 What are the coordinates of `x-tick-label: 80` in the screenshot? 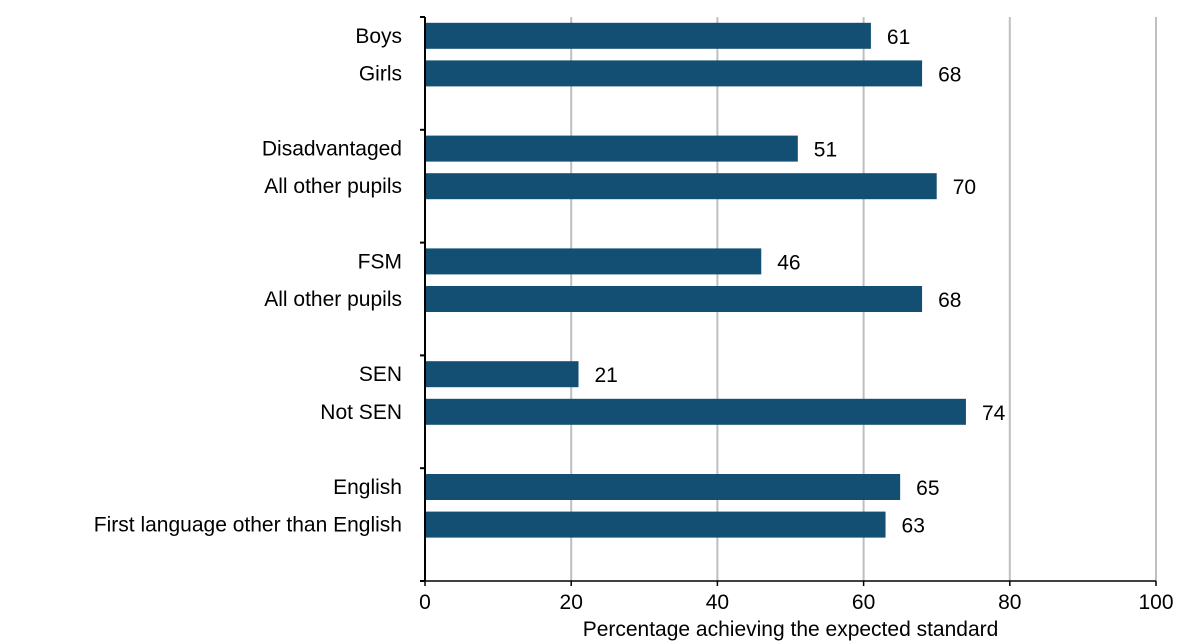 It's located at (1009, 602).